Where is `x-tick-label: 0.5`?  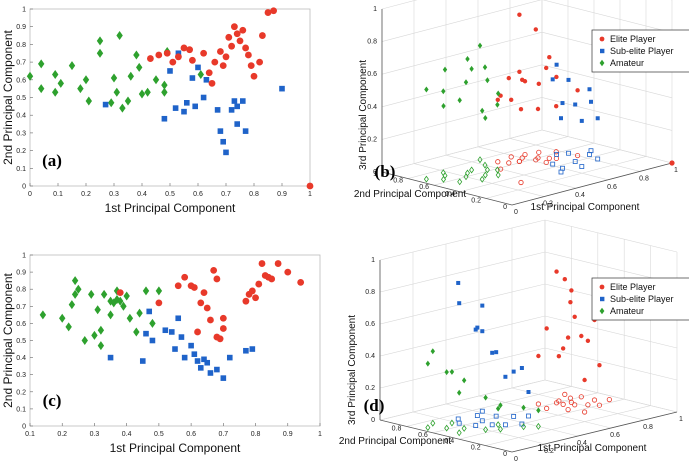
x-tick-label: 0.5 is located at coordinates (170, 194).